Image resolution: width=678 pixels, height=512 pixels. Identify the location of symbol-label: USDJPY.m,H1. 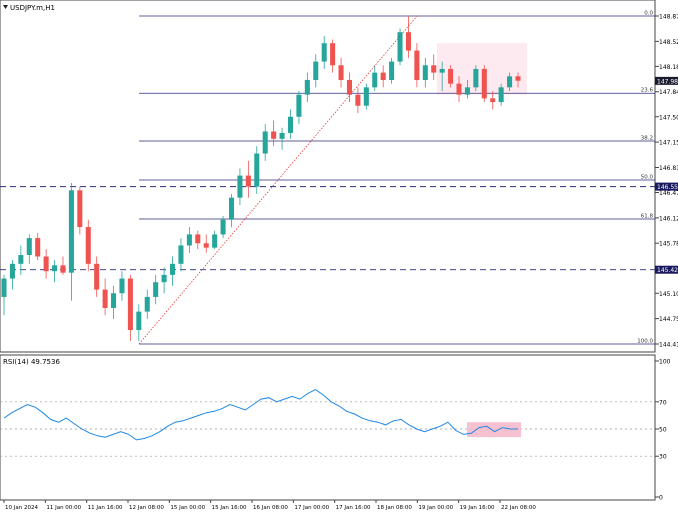
(32, 8).